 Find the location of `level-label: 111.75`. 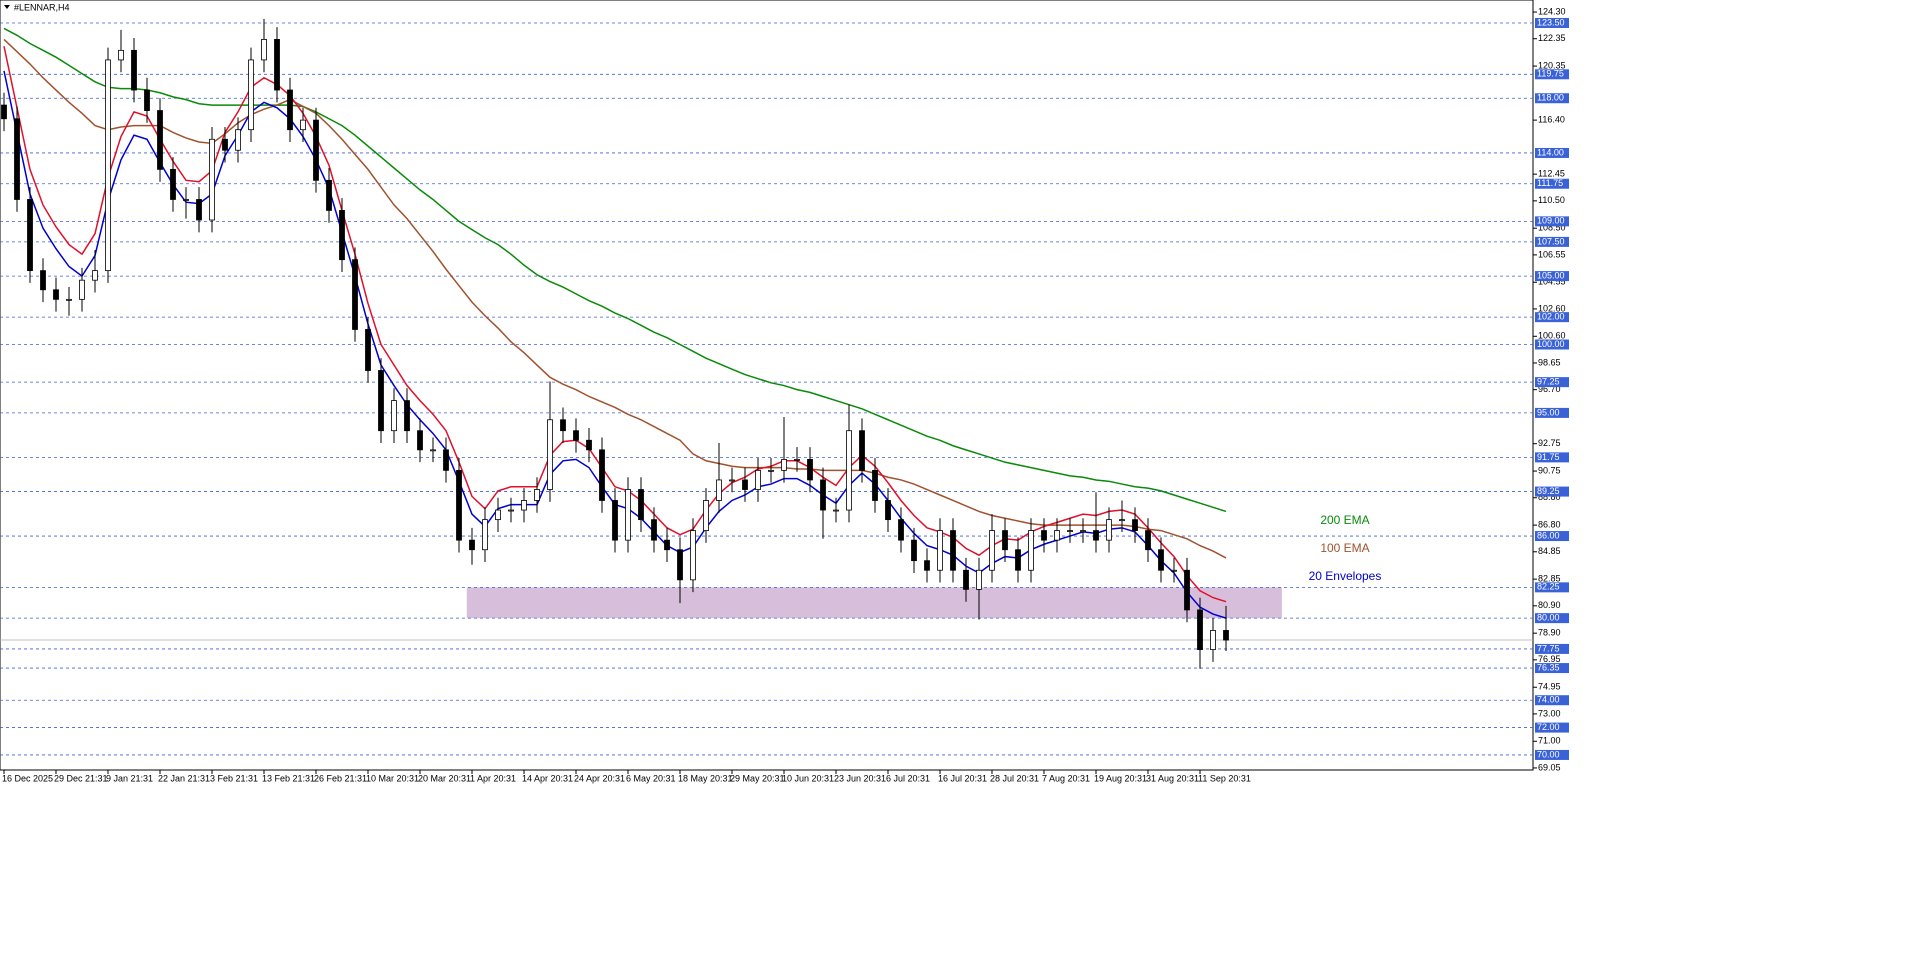

level-label: 111.75 is located at coordinates (1550, 183).